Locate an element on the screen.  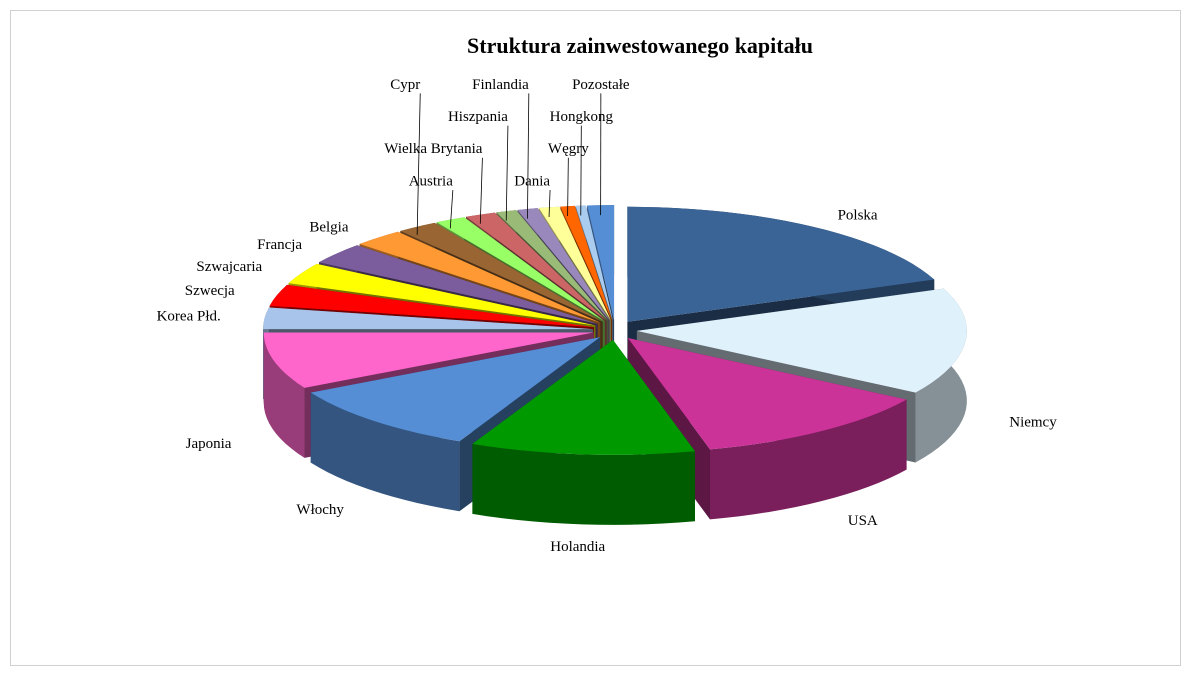
slice-label: Dania is located at coordinates (532, 181).